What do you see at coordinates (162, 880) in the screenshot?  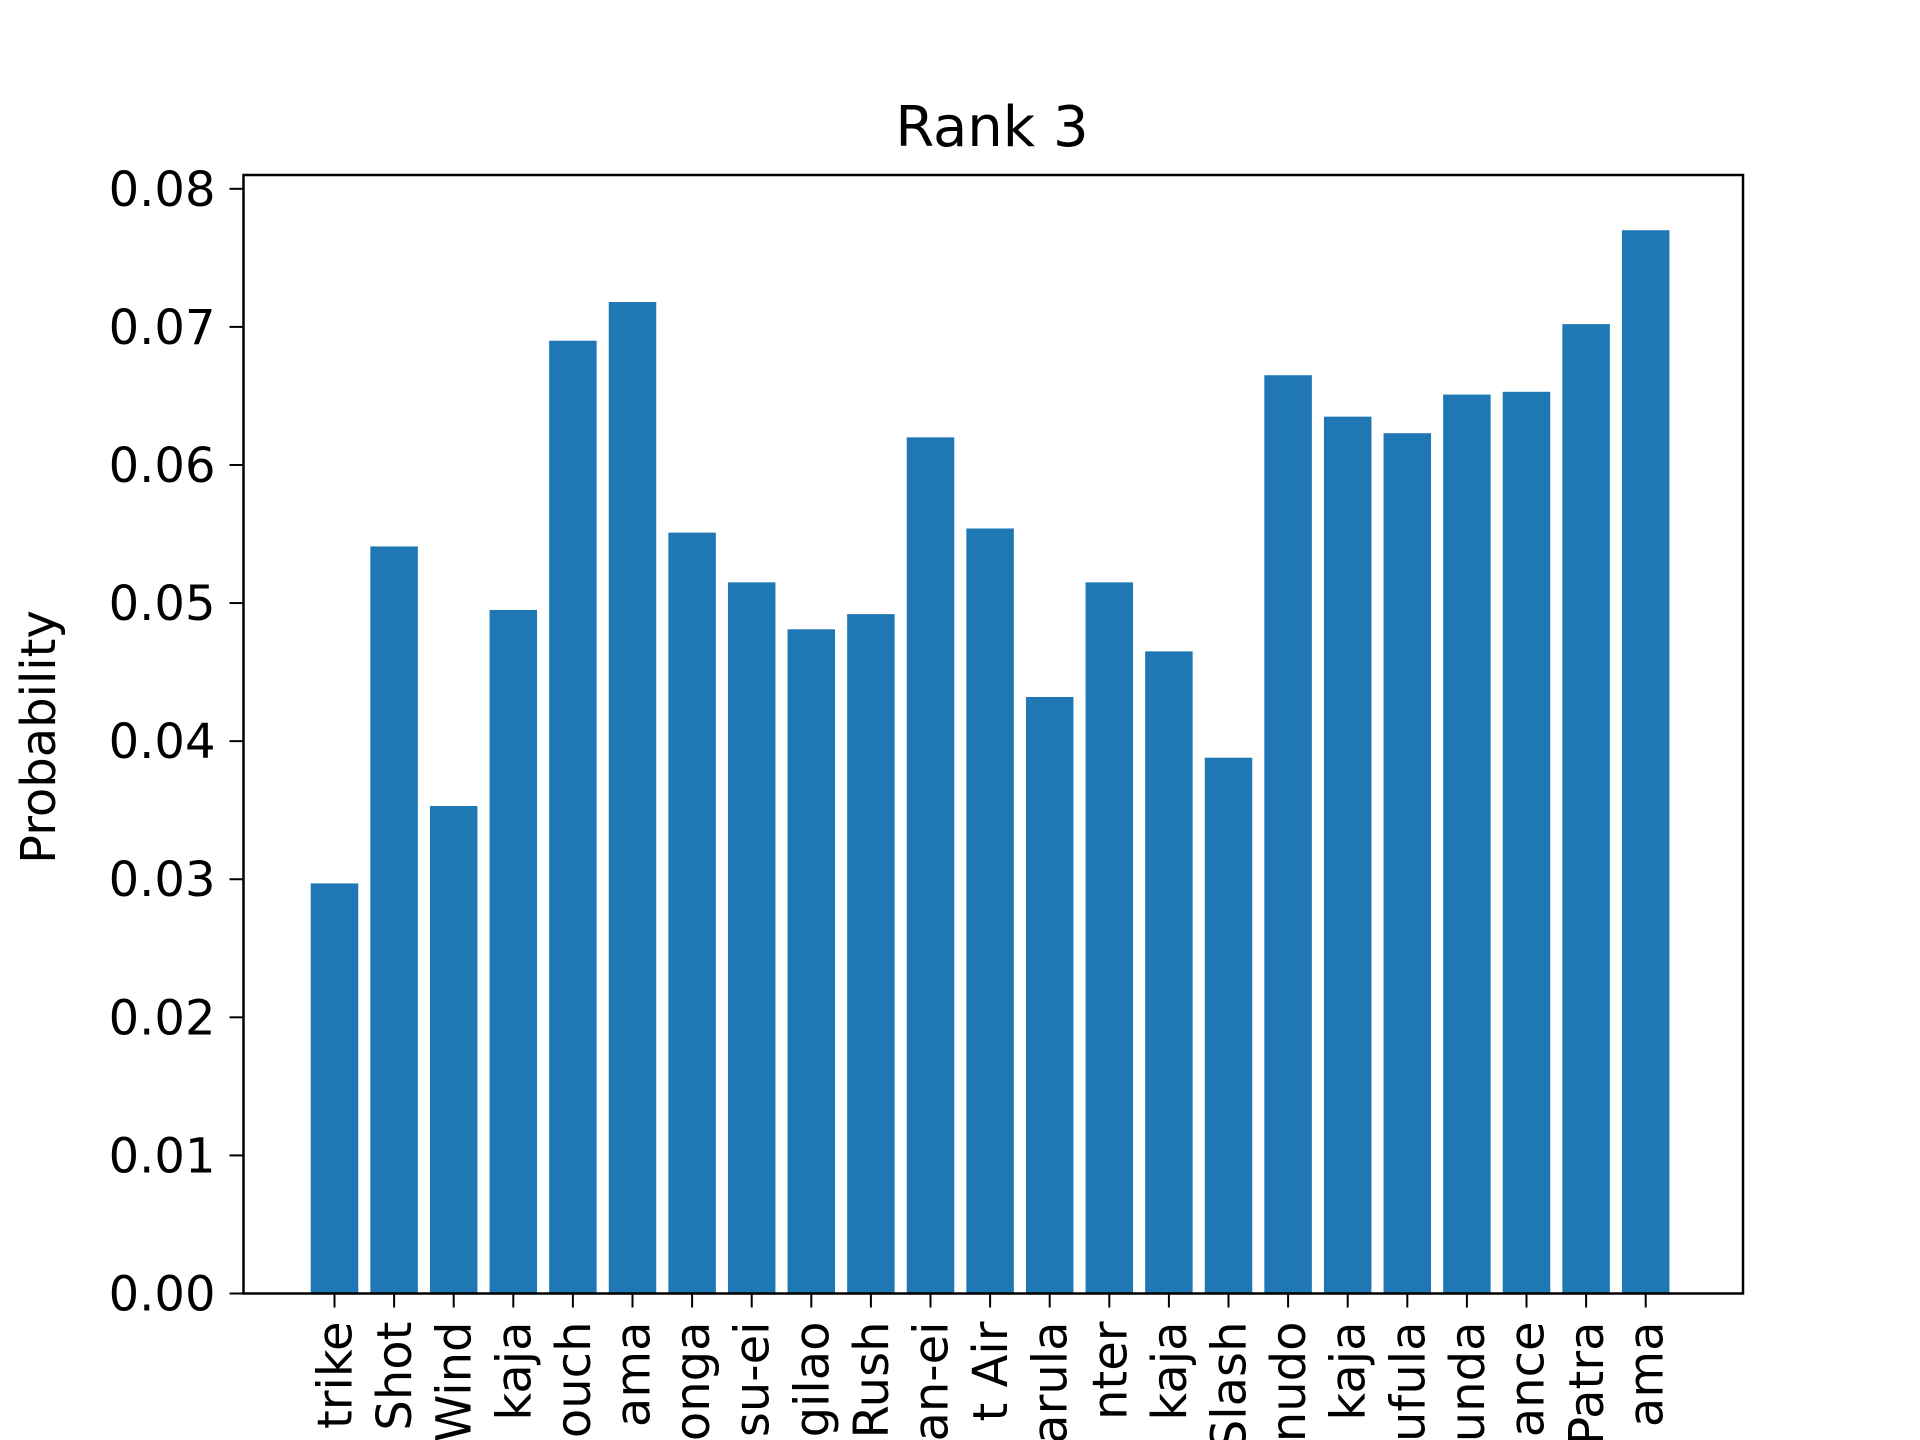 I see `y-tick-label: 0.03` at bounding box center [162, 880].